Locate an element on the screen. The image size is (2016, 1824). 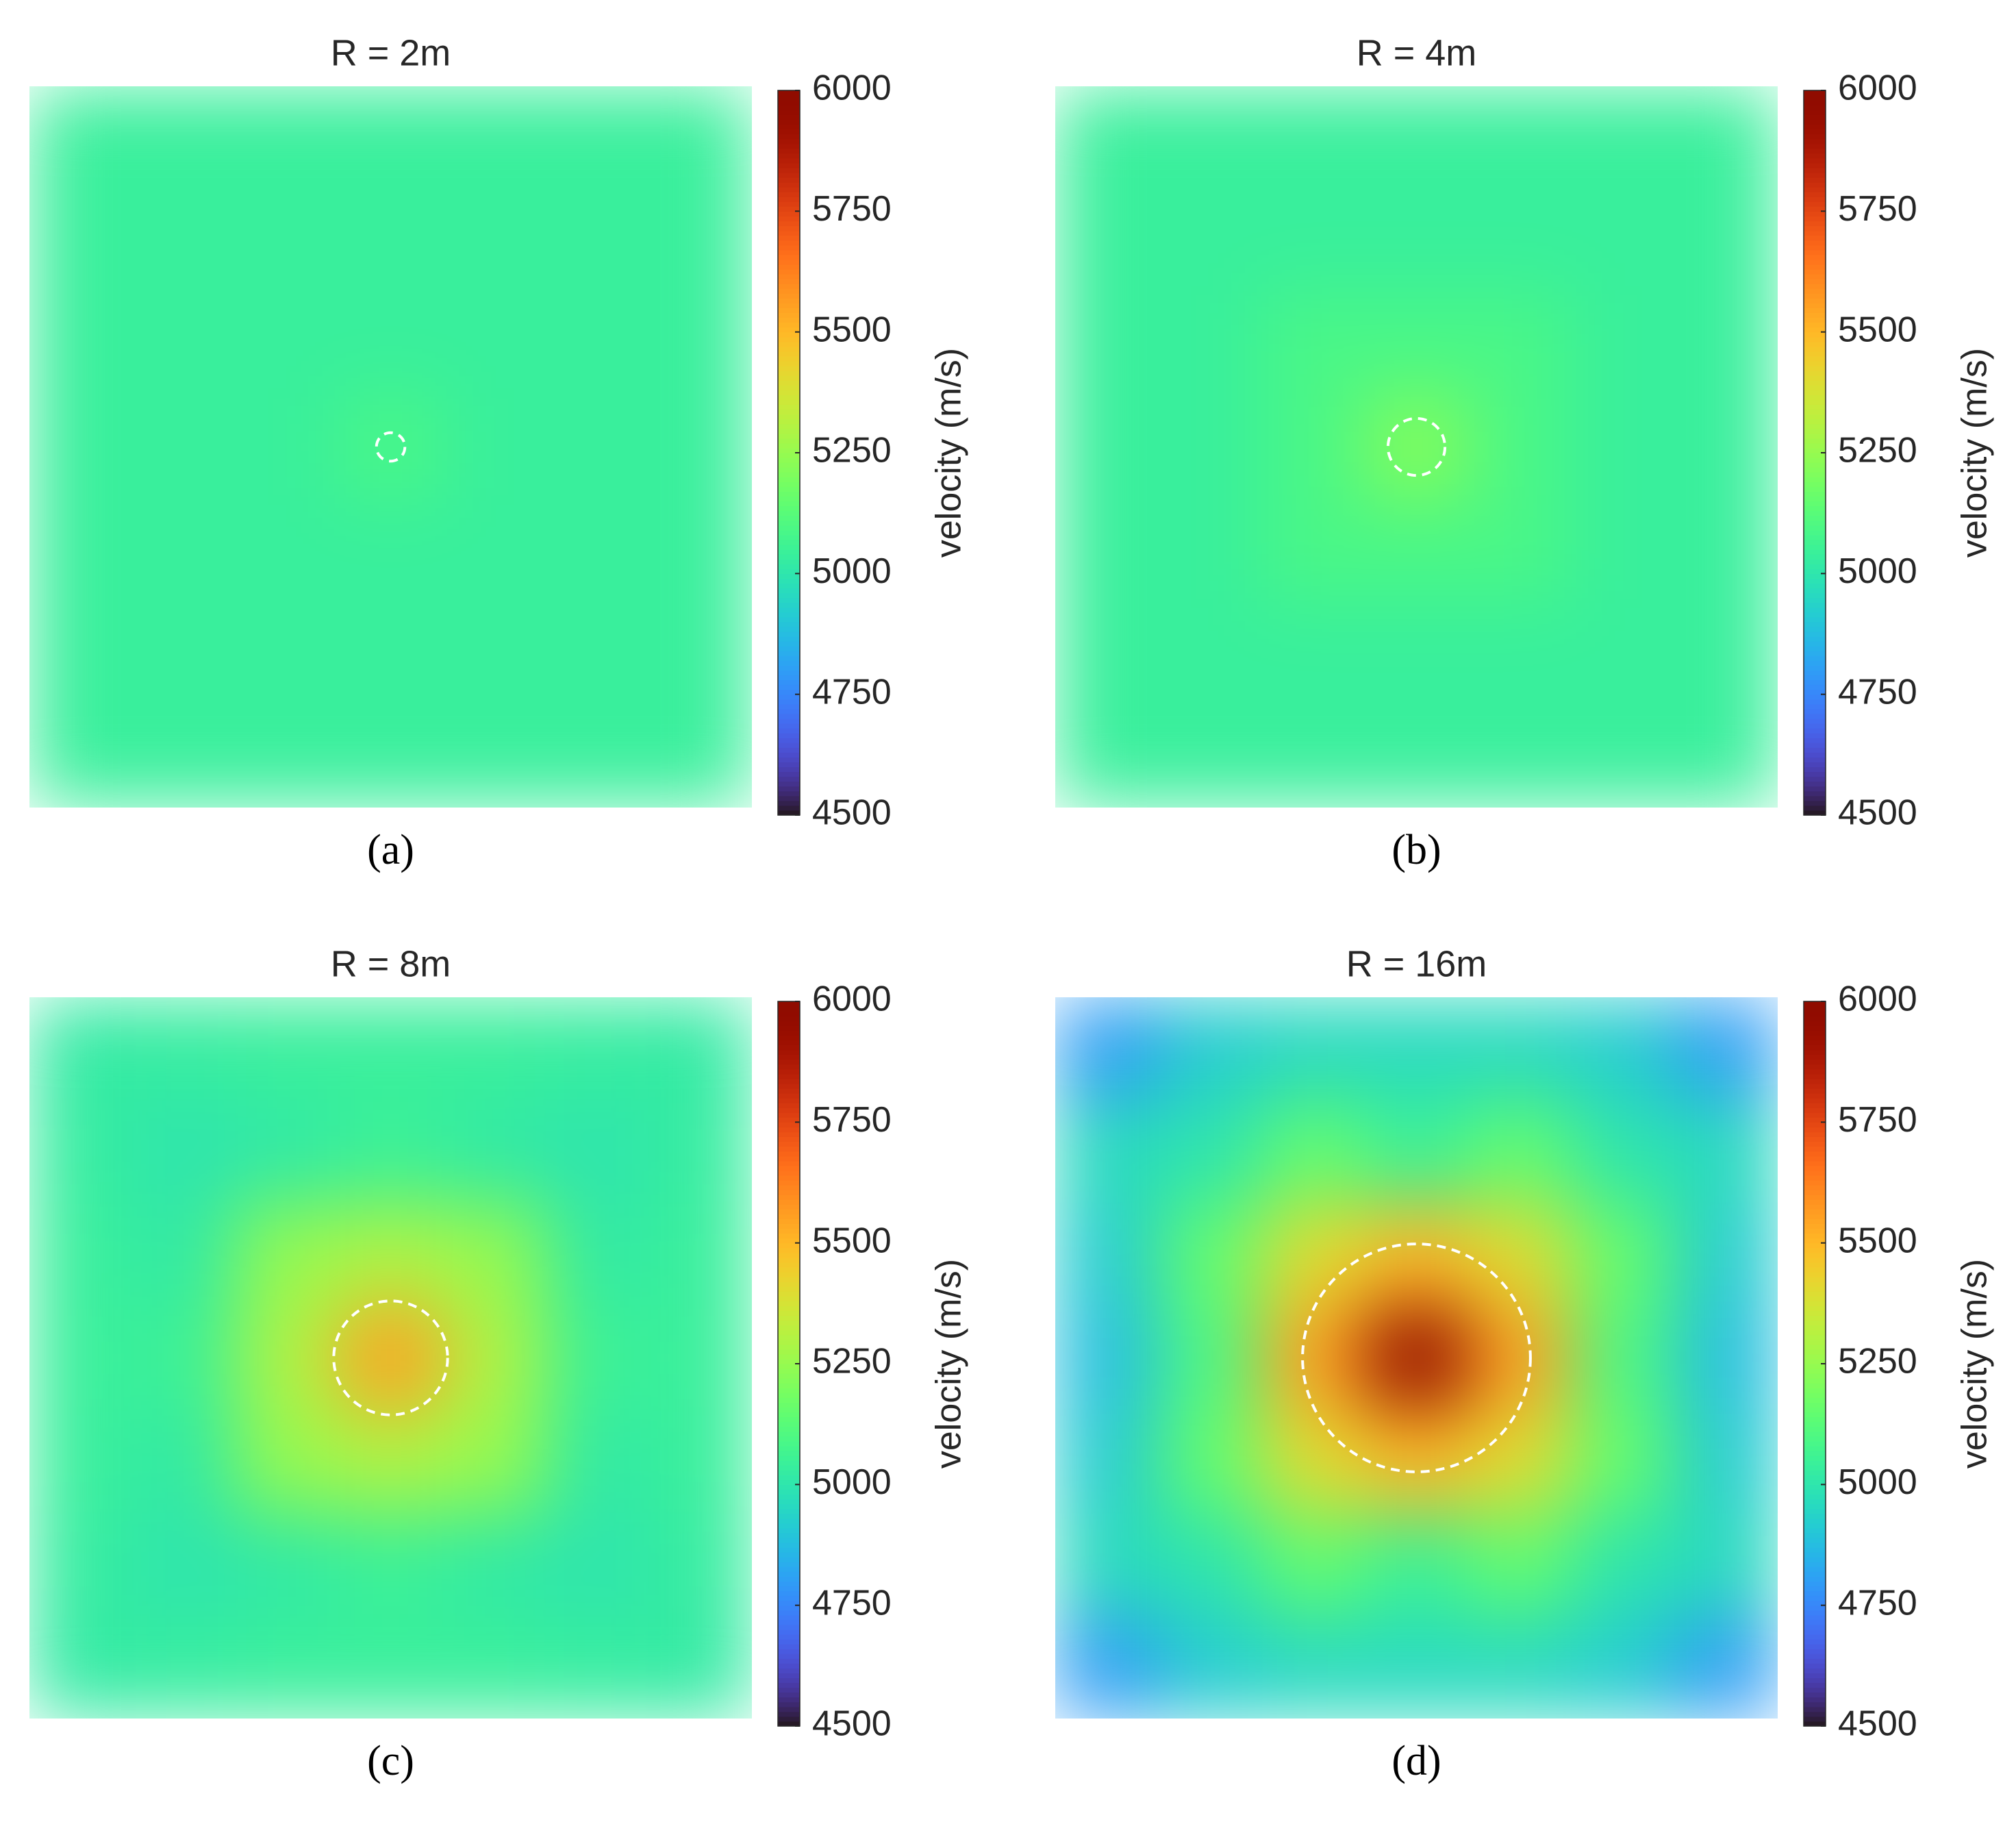
panel-title: R = 2m is located at coordinates (391, 52).